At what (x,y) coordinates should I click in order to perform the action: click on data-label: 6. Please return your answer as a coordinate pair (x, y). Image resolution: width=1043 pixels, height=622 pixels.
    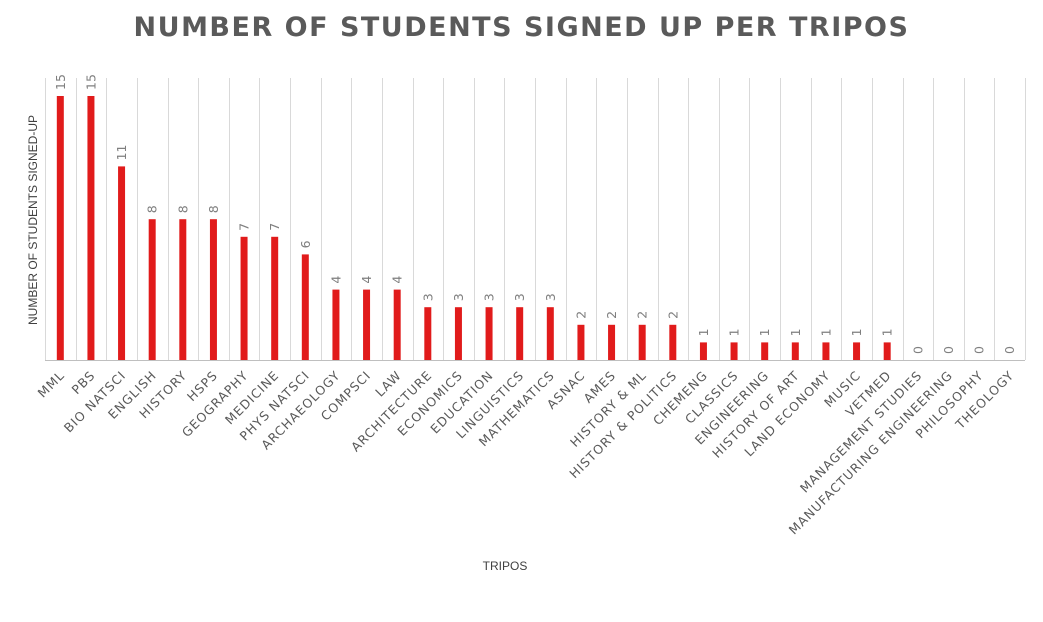
    Looking at the image, I should click on (305, 244).